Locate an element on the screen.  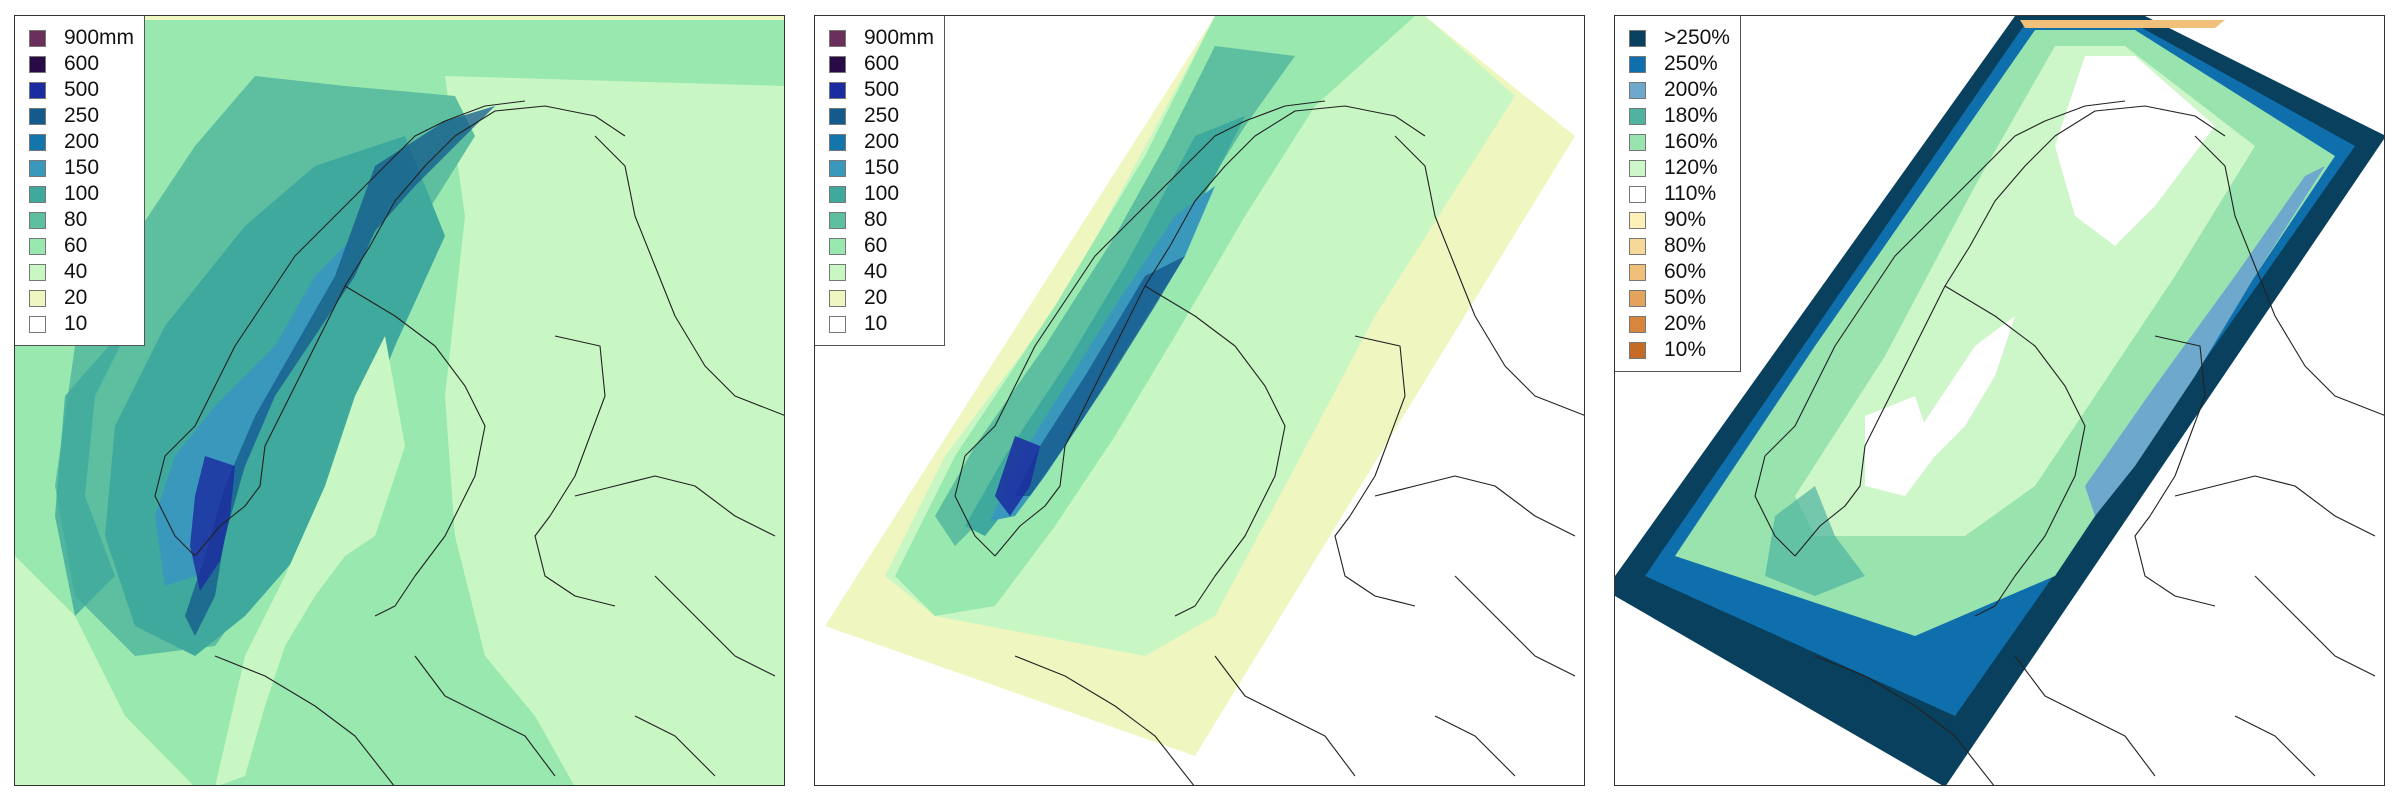
legend-label: 80 is located at coordinates (876, 219).